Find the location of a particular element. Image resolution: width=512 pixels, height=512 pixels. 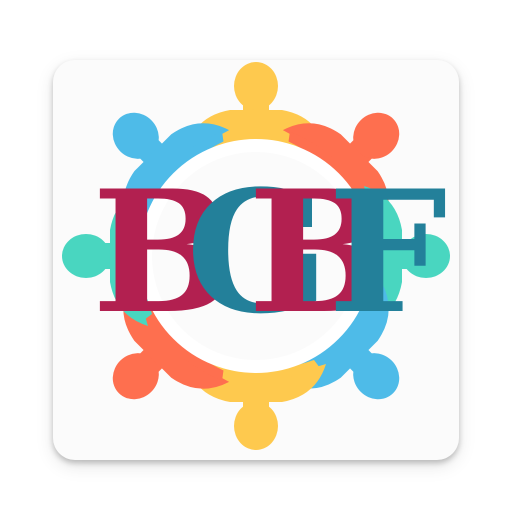

person-figure-left is located at coordinates (107, 256).